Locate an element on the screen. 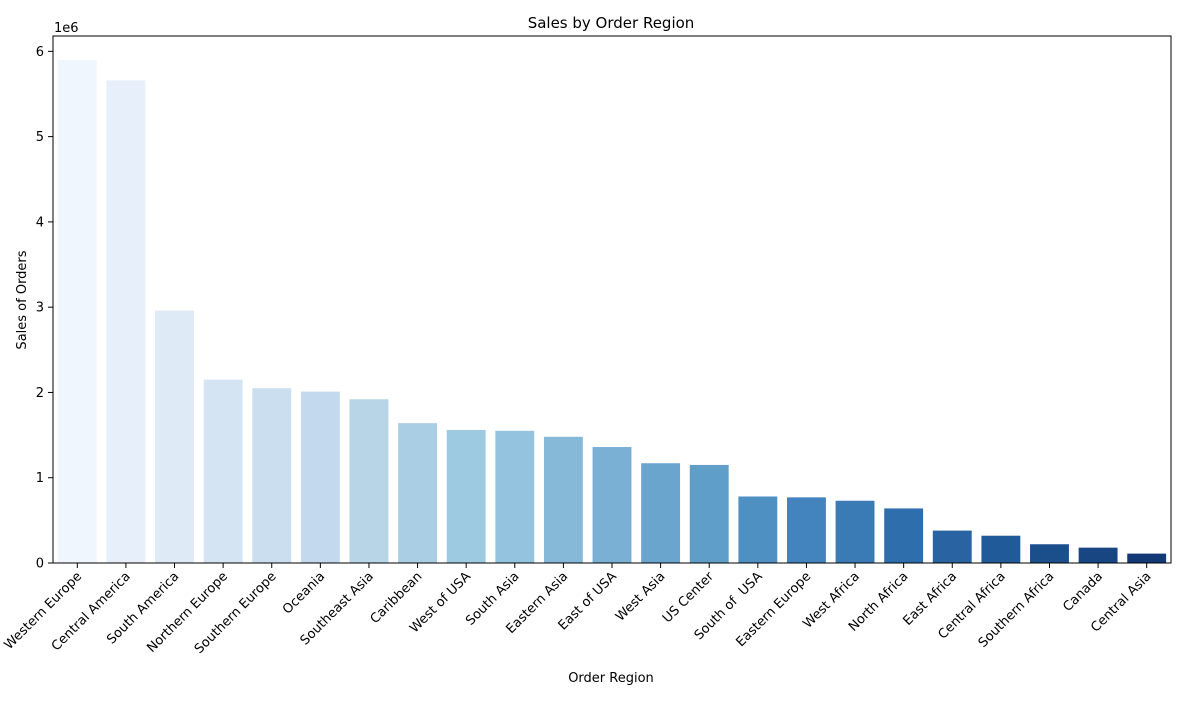 The height and width of the screenshot is (704, 1200). bar-west-africa is located at coordinates (855, 531).